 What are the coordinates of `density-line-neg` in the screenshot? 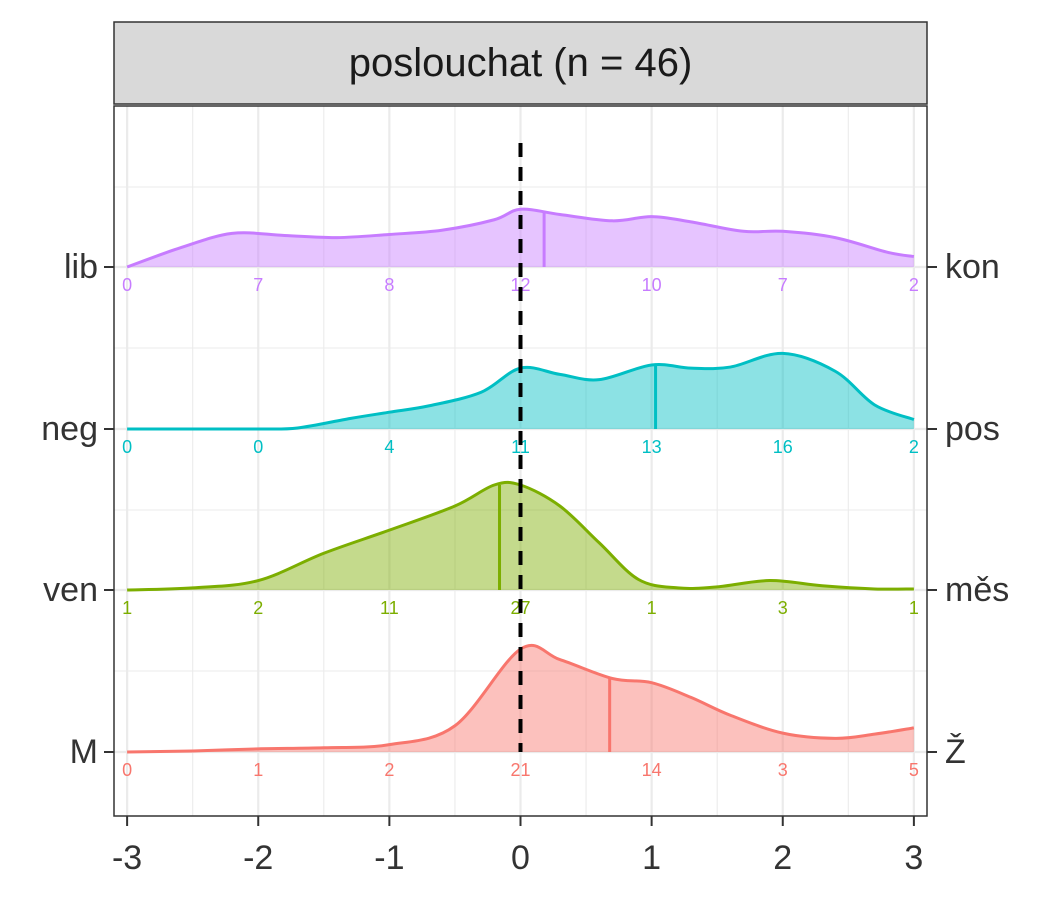 It's located at (521, 391).